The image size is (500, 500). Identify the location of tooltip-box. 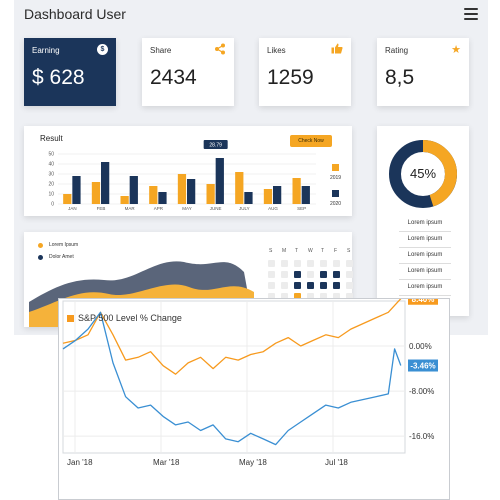
(215, 144).